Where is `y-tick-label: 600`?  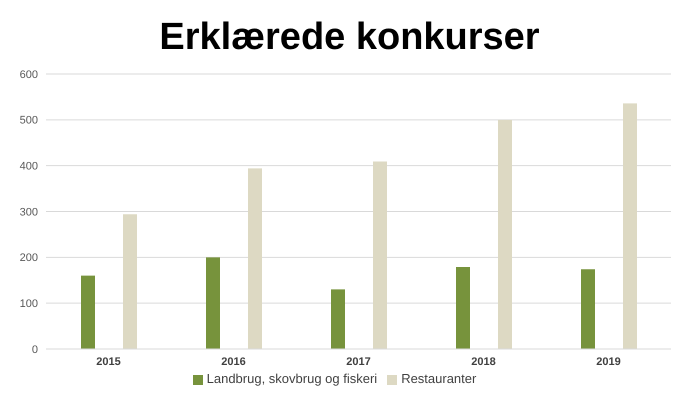
y-tick-label: 600 is located at coordinates (29, 74).